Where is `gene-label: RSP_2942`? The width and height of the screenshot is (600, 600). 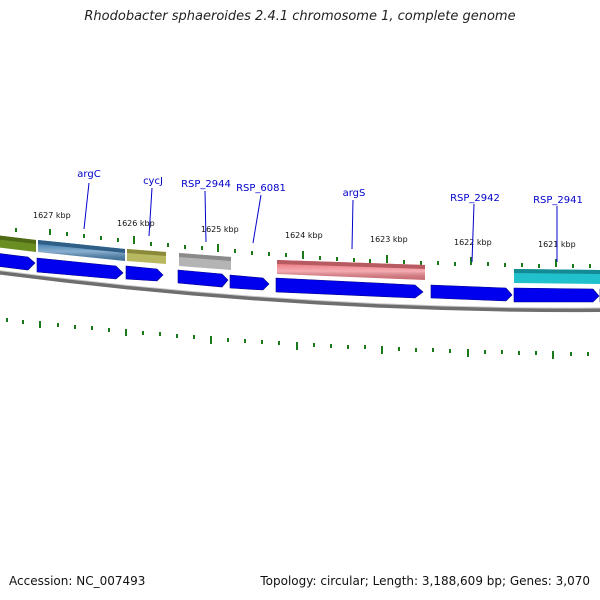
gene-label: RSP_2942 is located at coordinates (475, 198).